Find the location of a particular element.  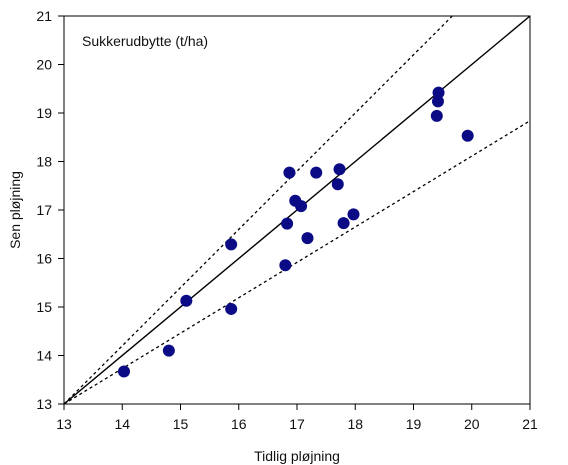

x-tick-label: 19 is located at coordinates (414, 424).